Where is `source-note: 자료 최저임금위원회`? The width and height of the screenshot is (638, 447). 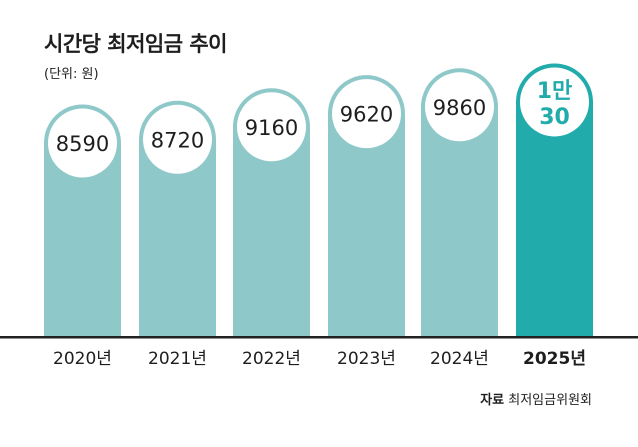
source-note: 자료 최저임금위원회 is located at coordinates (536, 398).